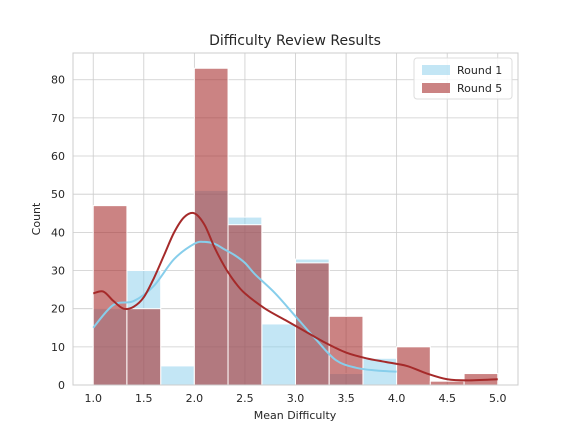 Image resolution: width=576 pixels, height=436 pixels. I want to click on y-axis-label: Count, so click(36, 218).